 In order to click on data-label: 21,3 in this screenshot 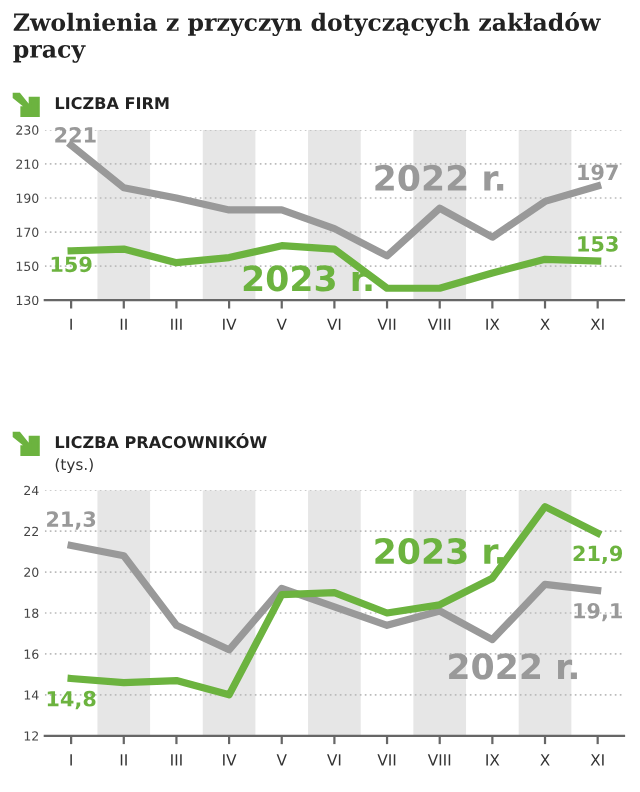, I will do `click(71, 520)`.